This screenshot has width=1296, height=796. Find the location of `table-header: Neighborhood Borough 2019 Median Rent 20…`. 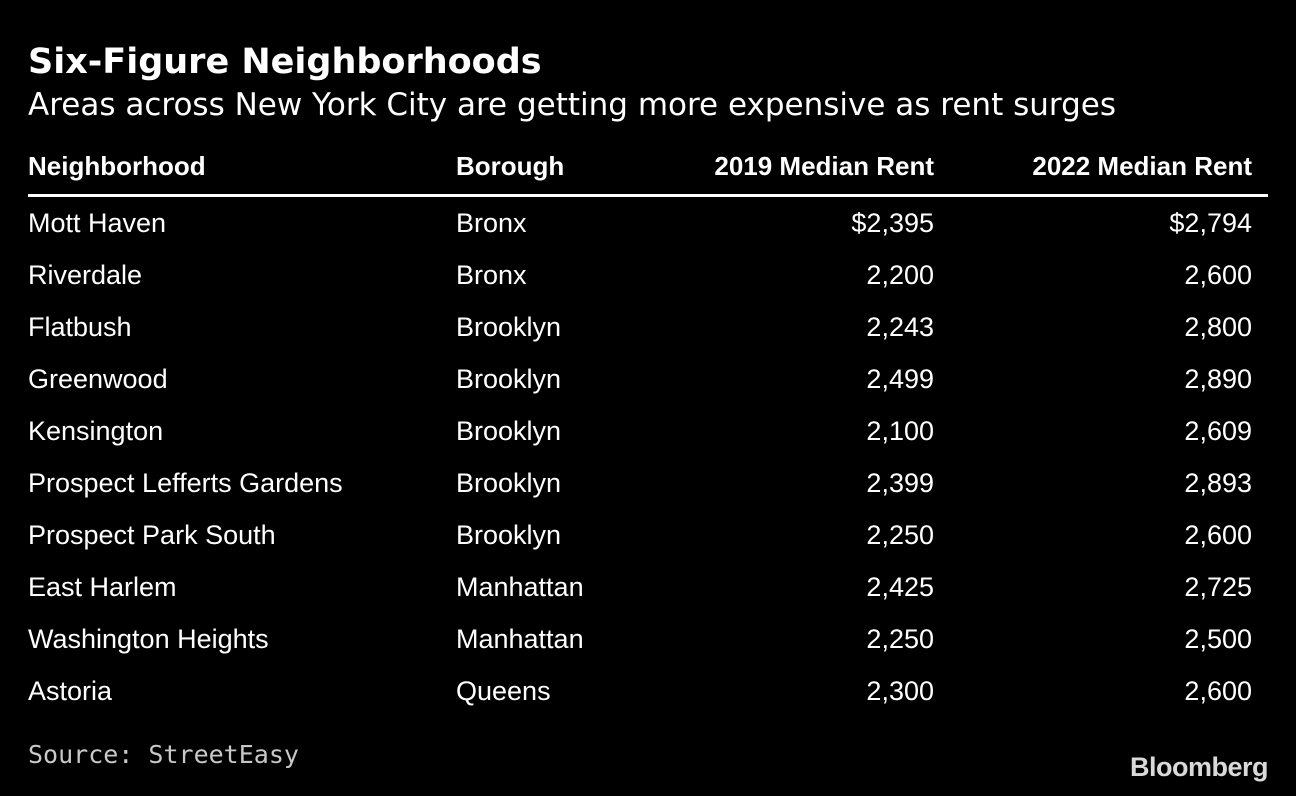

table-header: Neighborhood Borough 2019 Median Rent 20… is located at coordinates (648, 168).